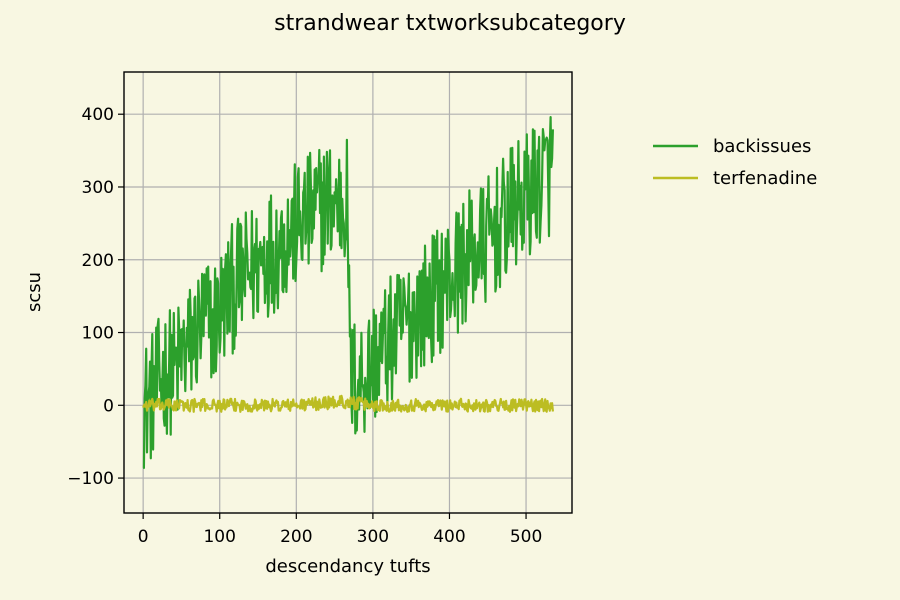 The width and height of the screenshot is (900, 600). I want to click on y-tick-label: 0, so click(108, 406).